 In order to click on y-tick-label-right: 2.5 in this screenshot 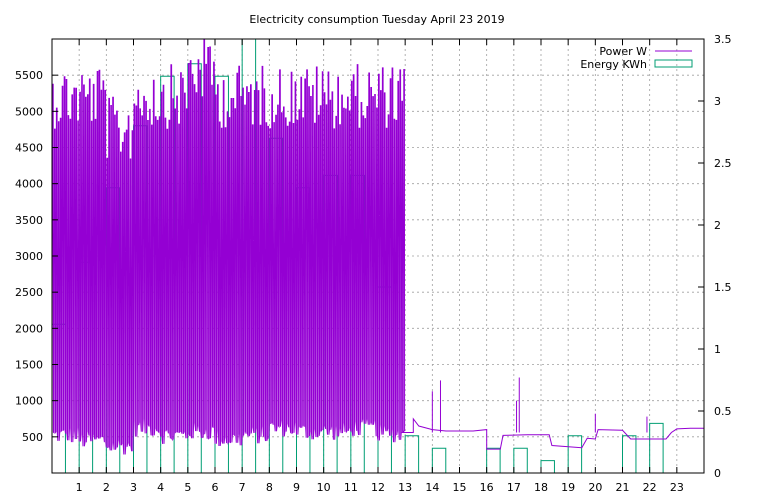, I will do `click(723, 163)`.